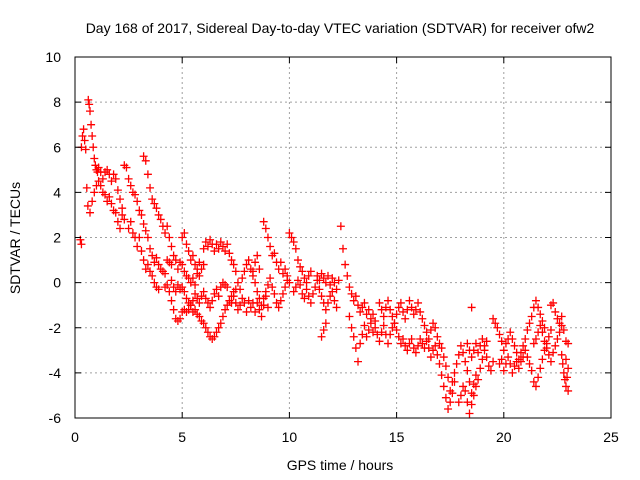 This screenshot has height=480, width=640. What do you see at coordinates (55, 373) in the screenshot?
I see `y-tick-label: -4` at bounding box center [55, 373].